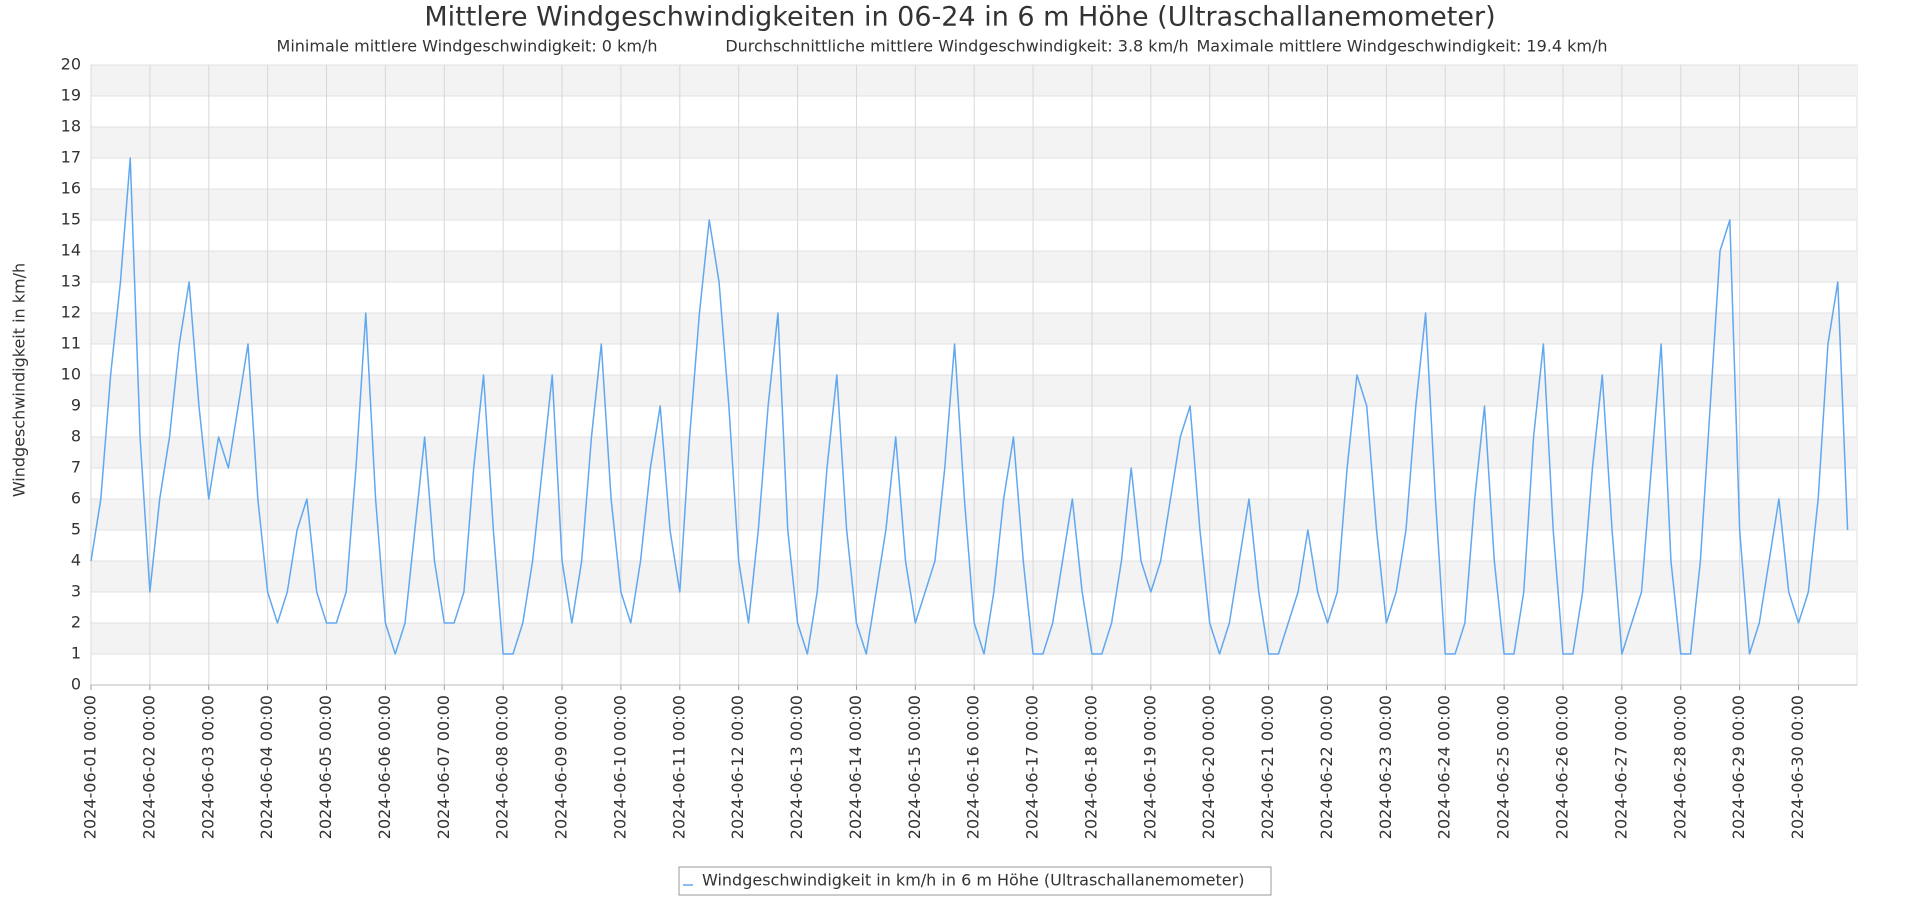 This screenshot has height=900, width=1920. Describe the element at coordinates (76, 467) in the screenshot. I see `y-tick-label: 7` at that location.